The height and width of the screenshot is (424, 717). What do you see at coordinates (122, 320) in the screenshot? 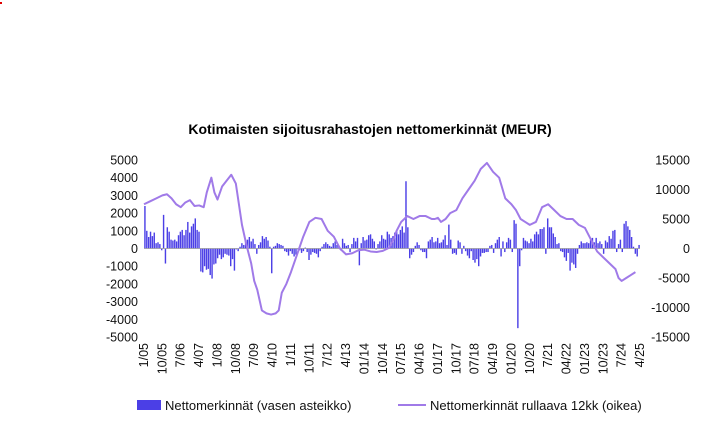
I see `left-tick-label: -4000` at bounding box center [122, 320].